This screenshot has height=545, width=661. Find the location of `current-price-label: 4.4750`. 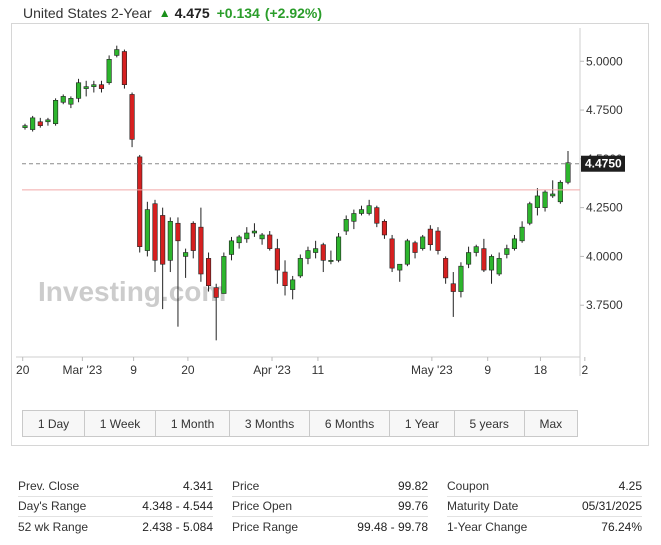

current-price-label: 4.4750 is located at coordinates (603, 164).